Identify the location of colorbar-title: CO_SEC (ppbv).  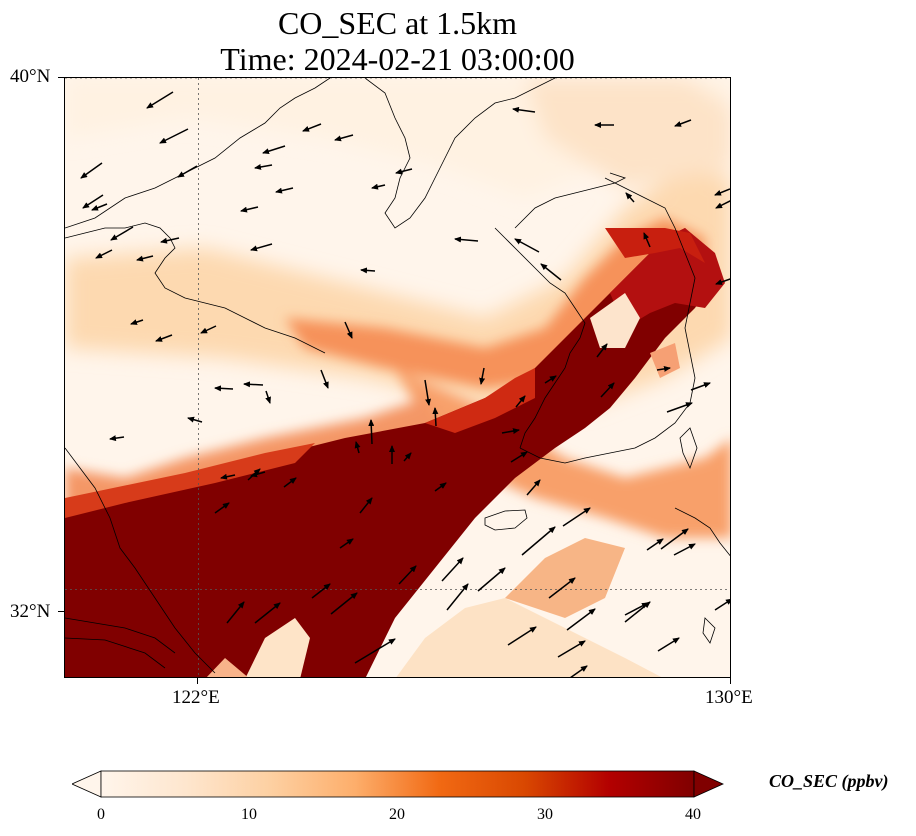
(829, 781).